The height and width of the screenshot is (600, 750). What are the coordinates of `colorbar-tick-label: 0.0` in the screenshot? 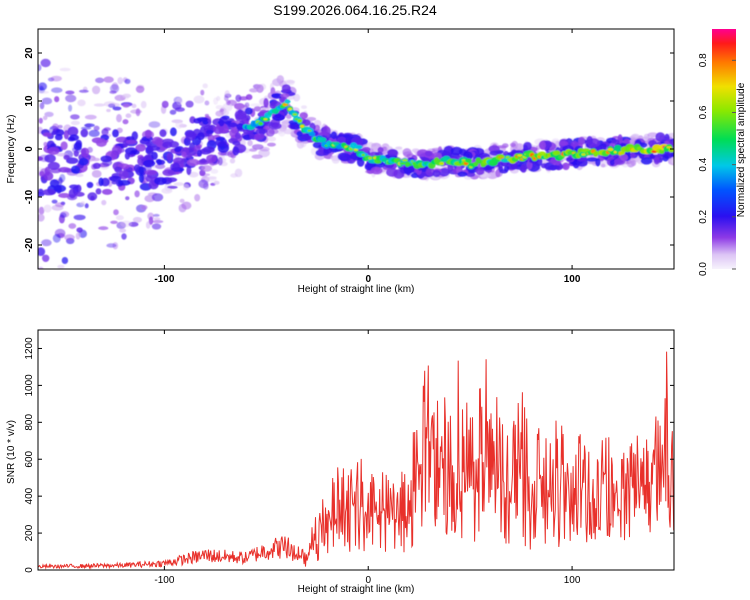 It's located at (703, 269).